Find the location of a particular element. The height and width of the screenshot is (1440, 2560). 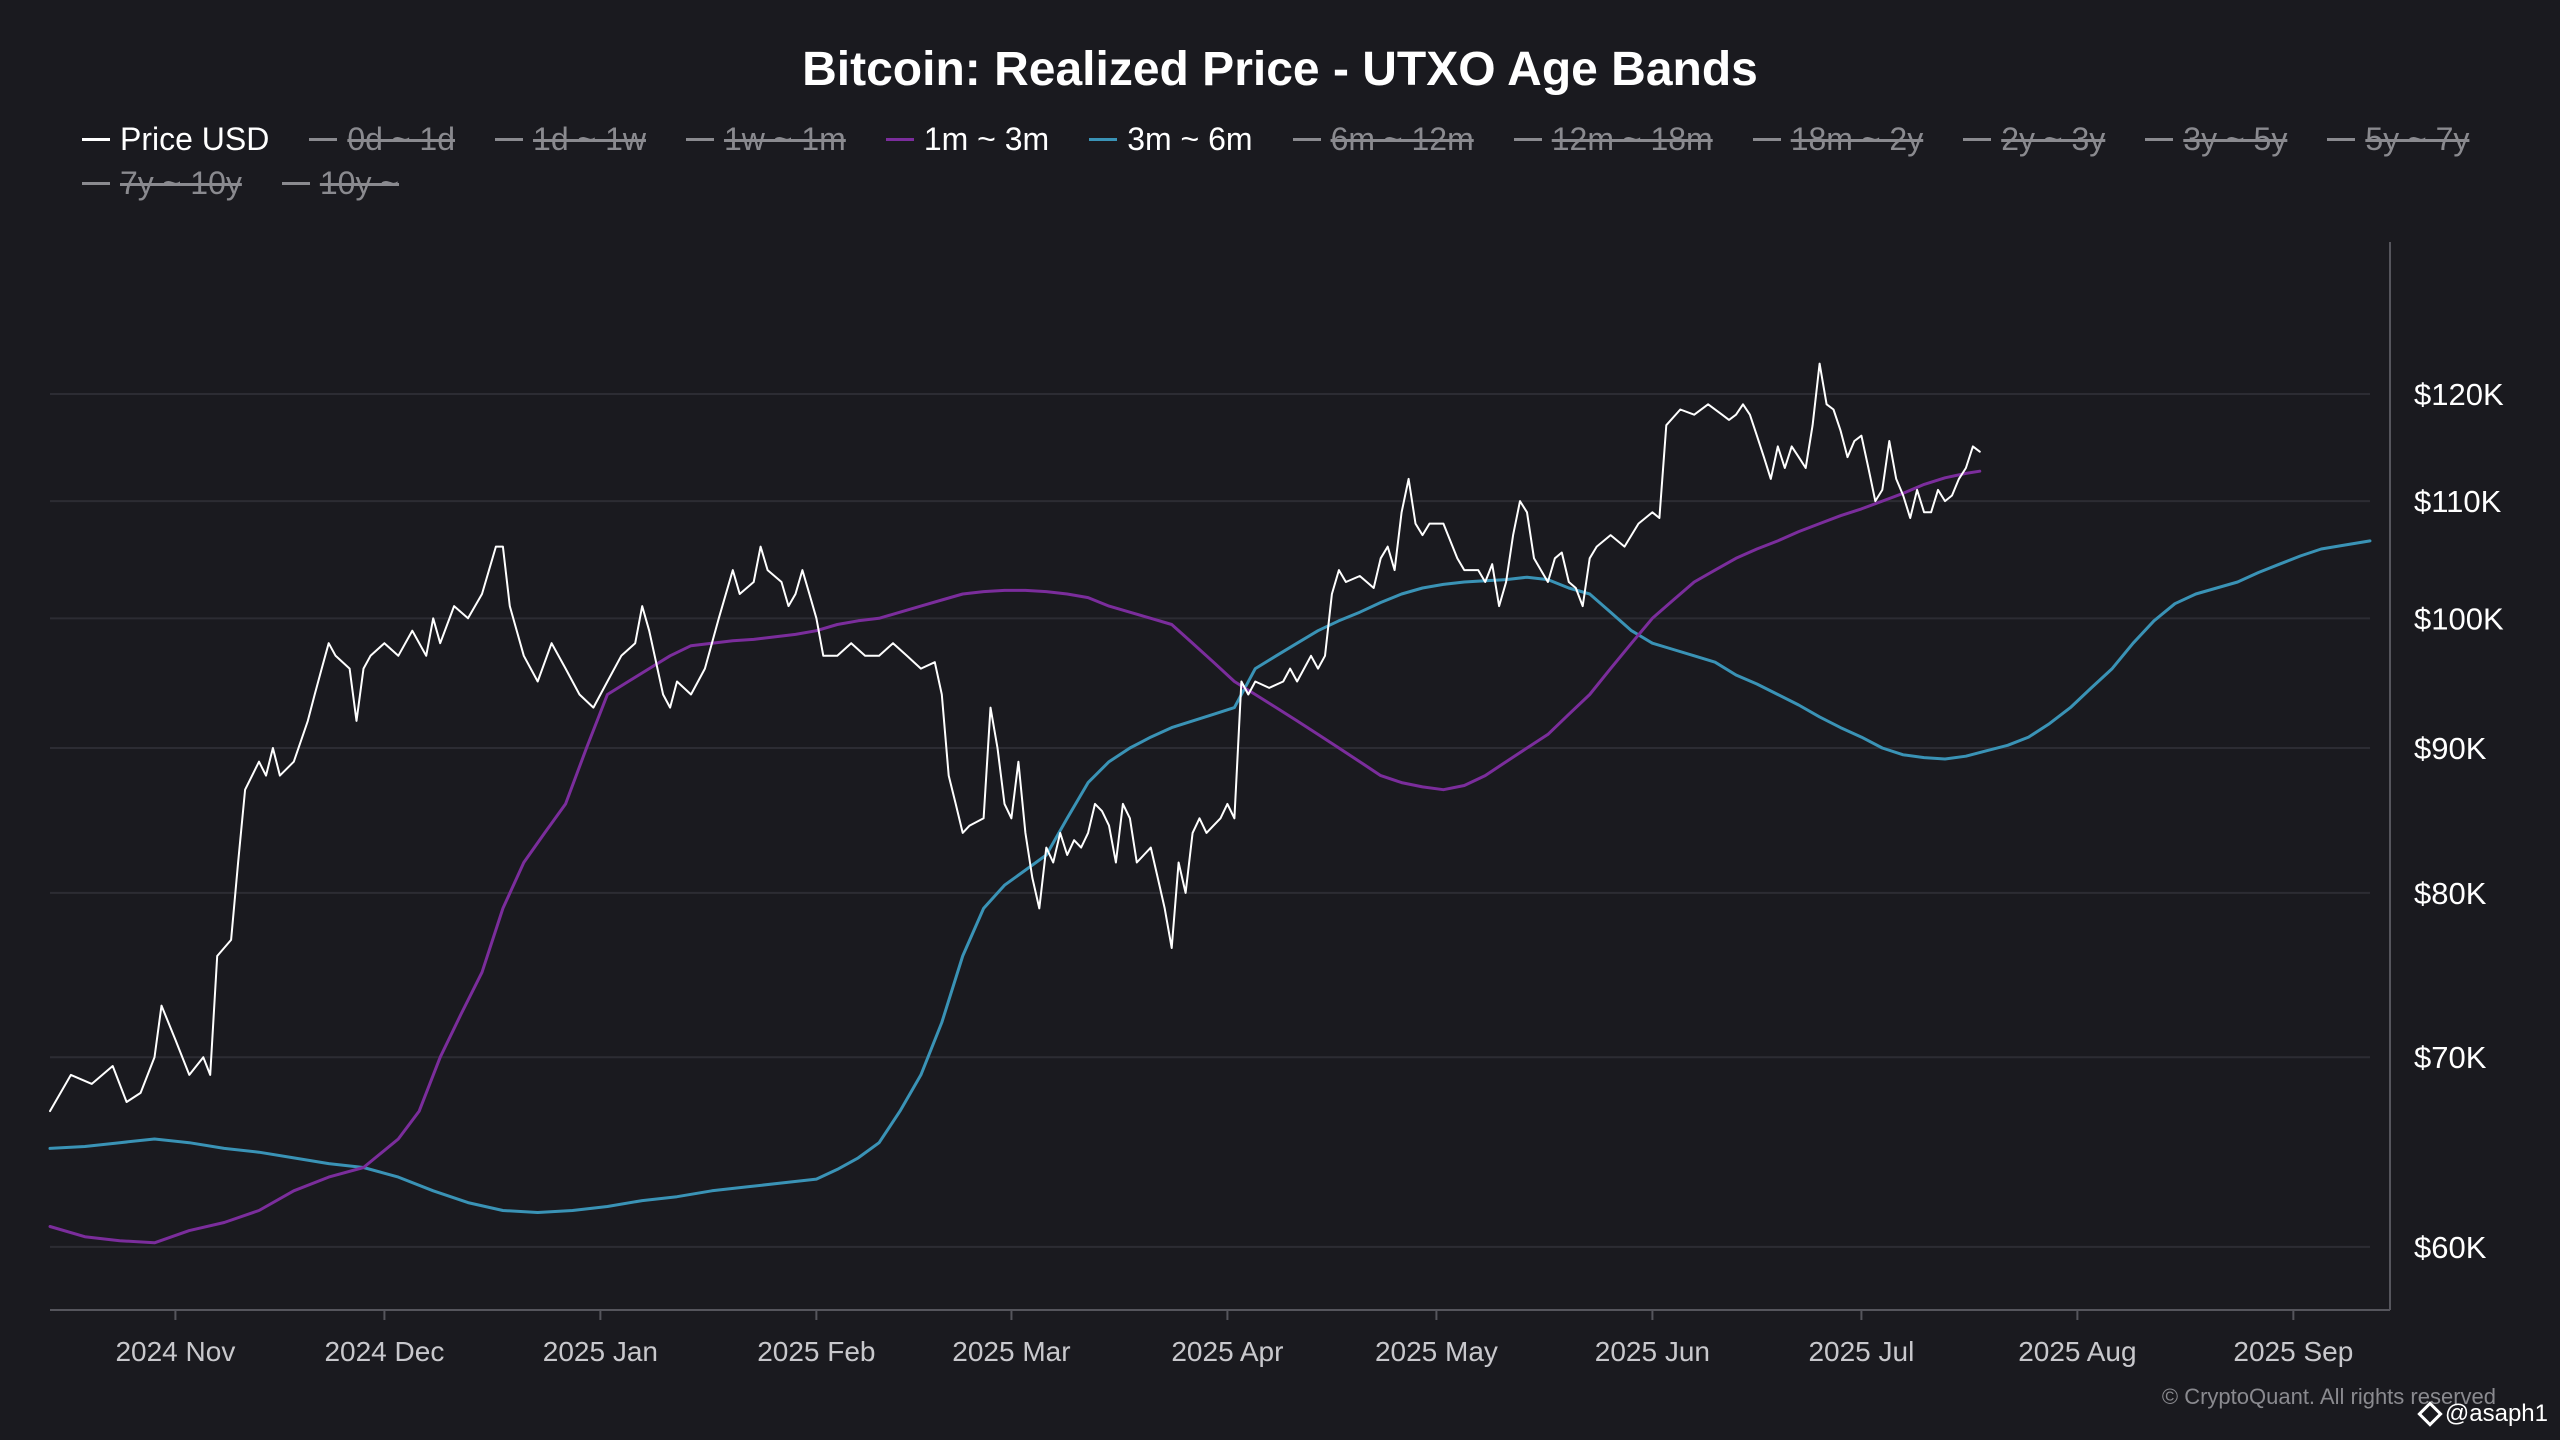

legend-label: 5y ~ 7y is located at coordinates (2417, 138).